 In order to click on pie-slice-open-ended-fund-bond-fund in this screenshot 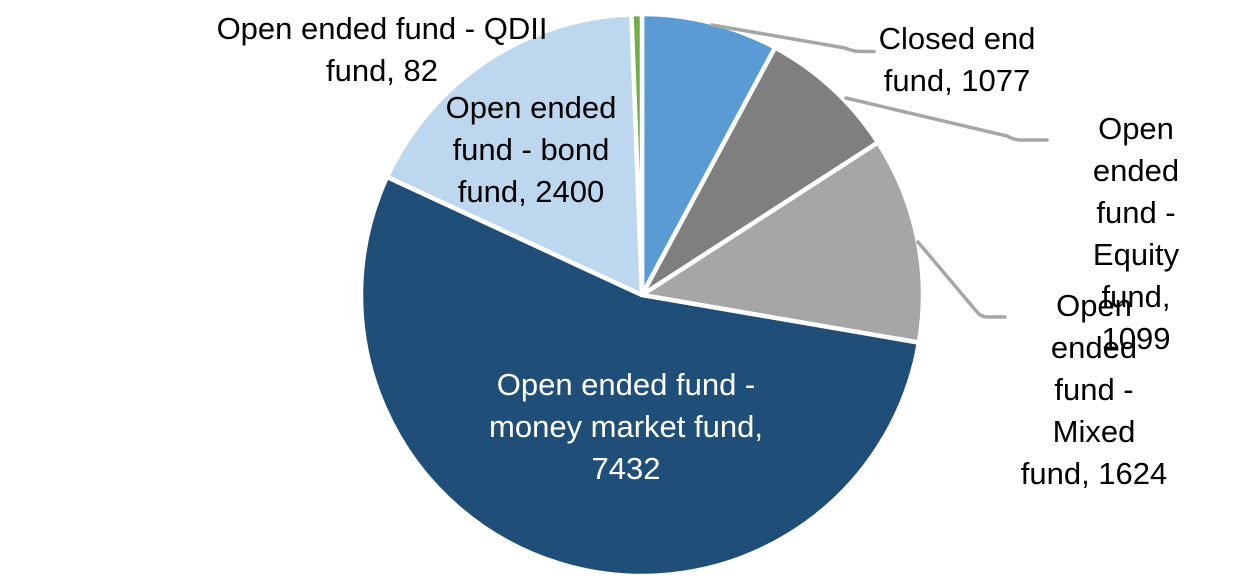, I will do `click(514, 154)`.